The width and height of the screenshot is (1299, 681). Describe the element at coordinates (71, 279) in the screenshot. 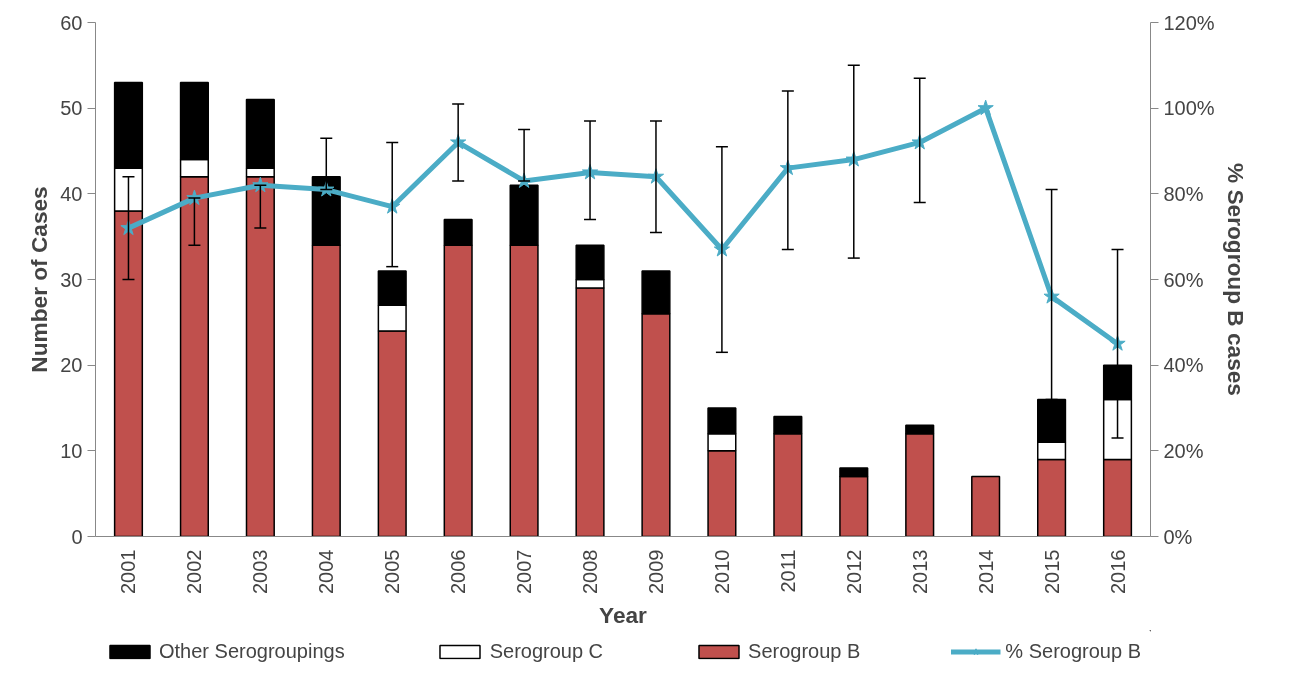

I see `y-tick-label: 30` at that location.